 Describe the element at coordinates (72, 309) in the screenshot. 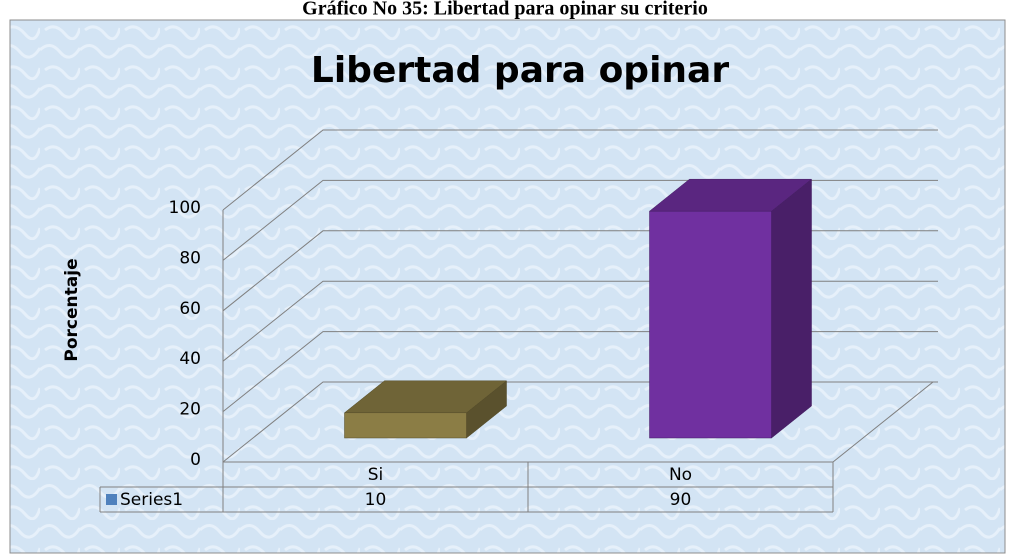

I see `y-axis-label: Porcentaje` at that location.